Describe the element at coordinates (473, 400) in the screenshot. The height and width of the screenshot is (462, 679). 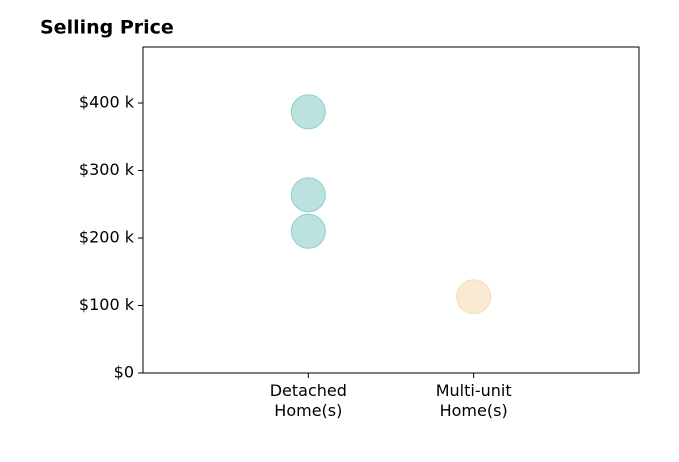
I see `x-tick-label: Multi-unit Home(s)` at that location.